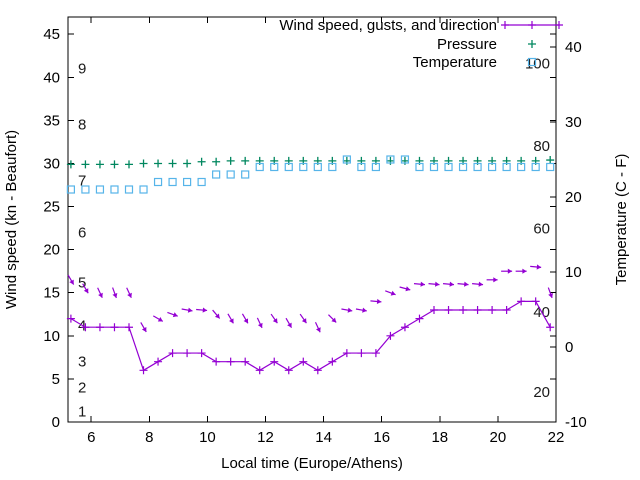 This screenshot has width=640, height=480. I want to click on beaufort-label: 5, so click(82, 282).